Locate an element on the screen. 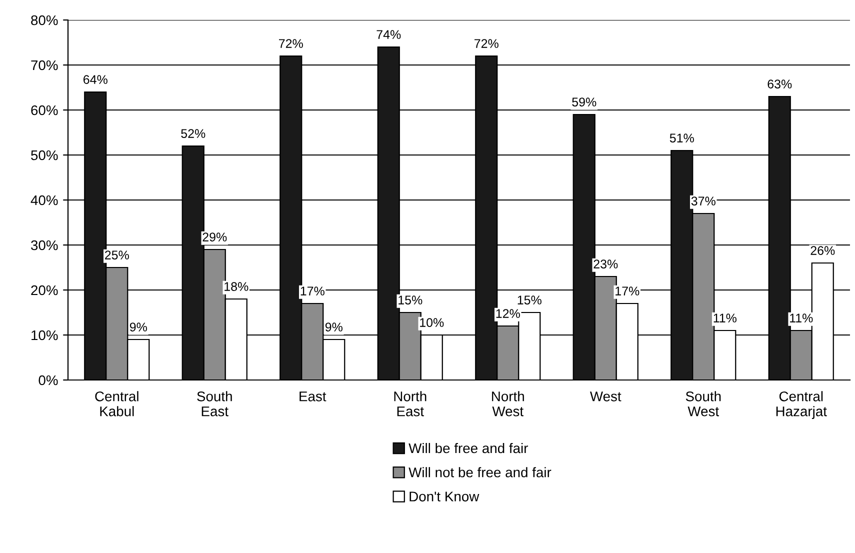 This screenshot has width=855, height=553. y-tick-label: 30% is located at coordinates (44, 245).